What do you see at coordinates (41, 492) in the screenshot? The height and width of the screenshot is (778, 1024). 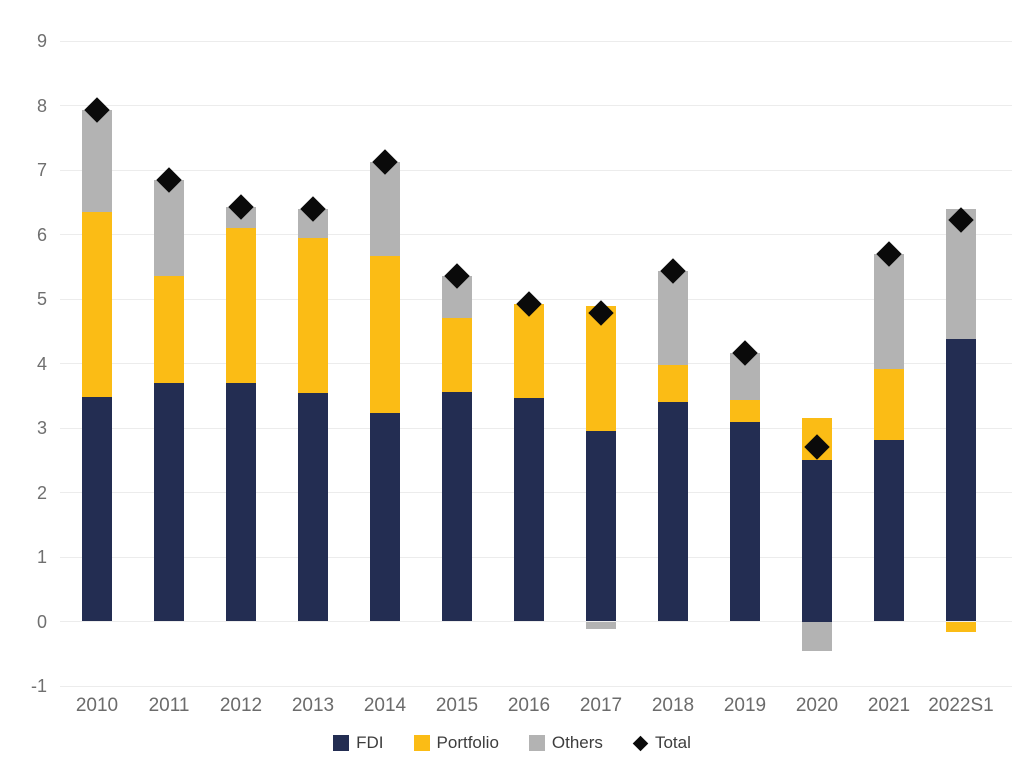 I see `y-axis-tick-2: 2` at bounding box center [41, 492].